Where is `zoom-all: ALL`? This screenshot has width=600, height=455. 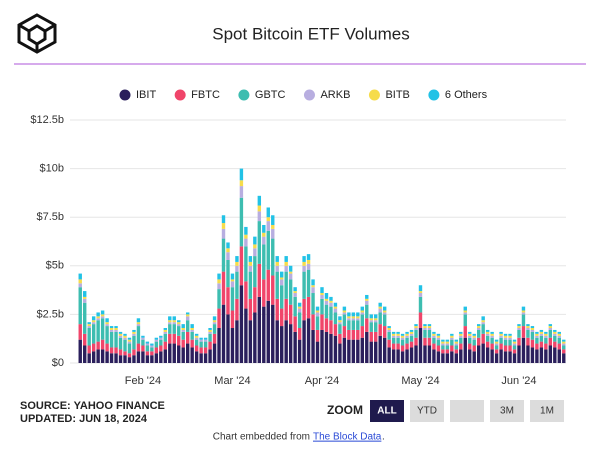
zoom-all: ALL is located at coordinates (387, 411).